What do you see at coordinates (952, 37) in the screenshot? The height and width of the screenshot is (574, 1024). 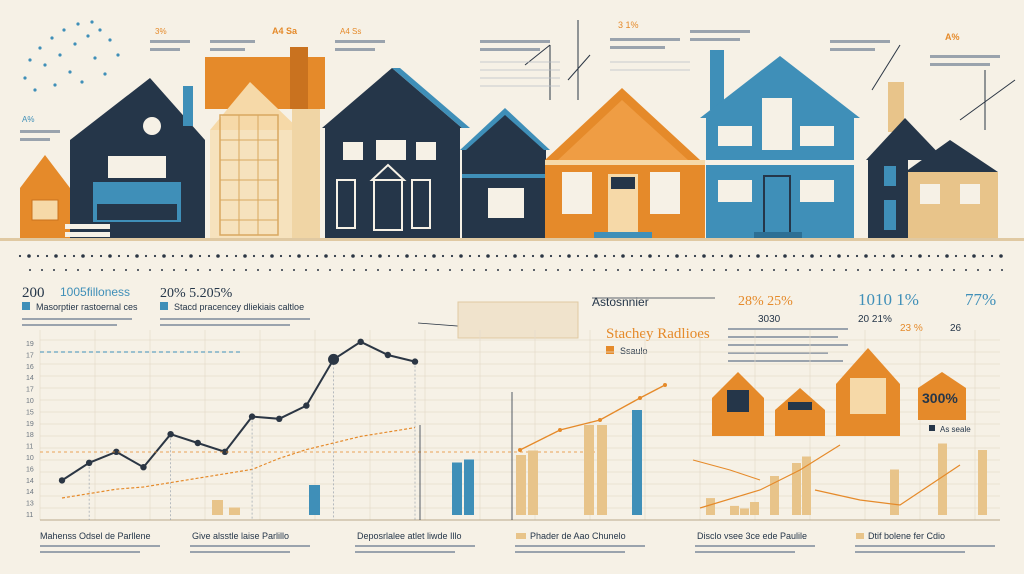 I see `header-note-e: A%` at bounding box center [952, 37].